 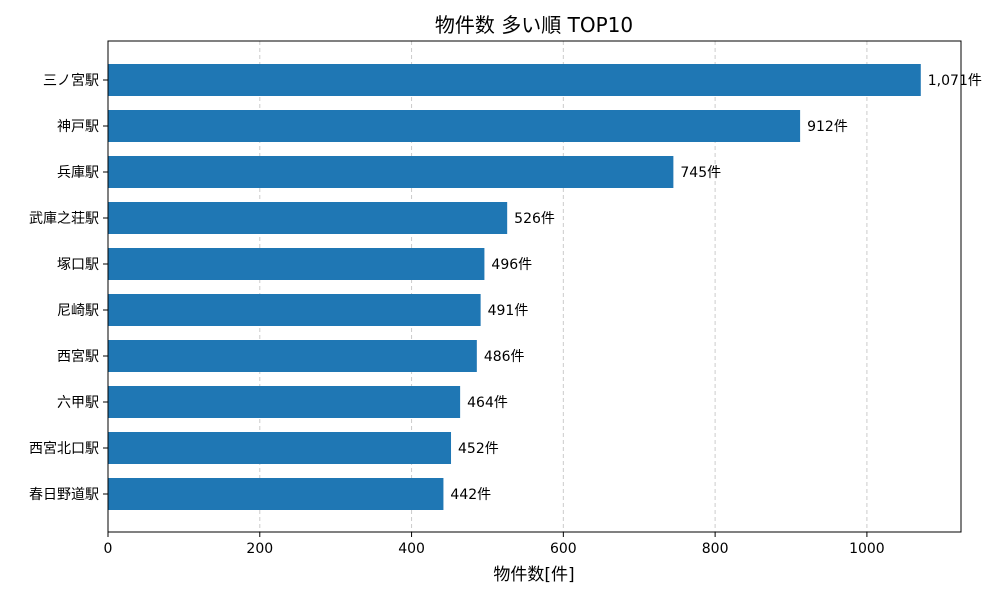 I want to click on data-label: 452件, so click(x=478, y=449).